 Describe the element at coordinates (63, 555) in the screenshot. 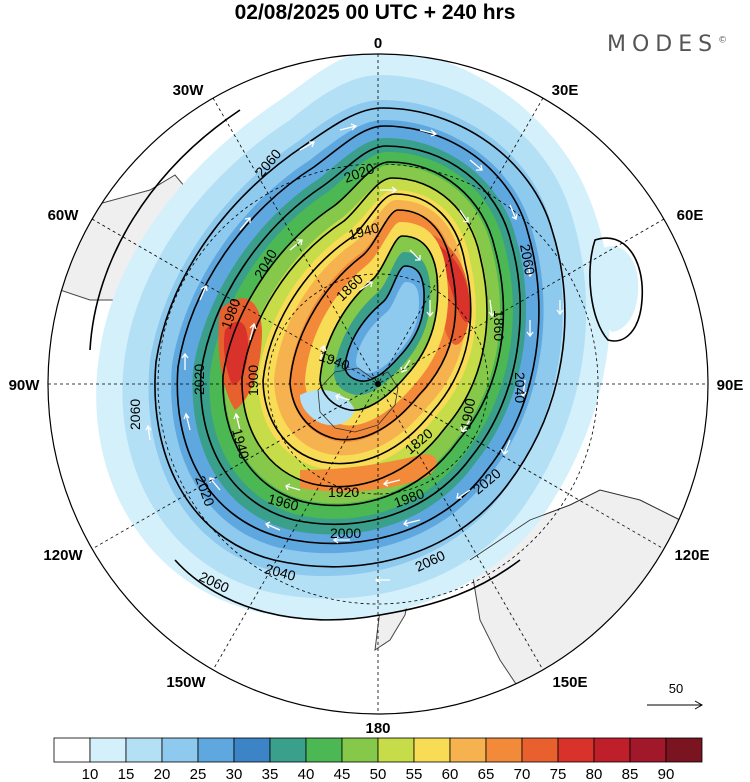

I see `lon-label-120w: 120W` at that location.